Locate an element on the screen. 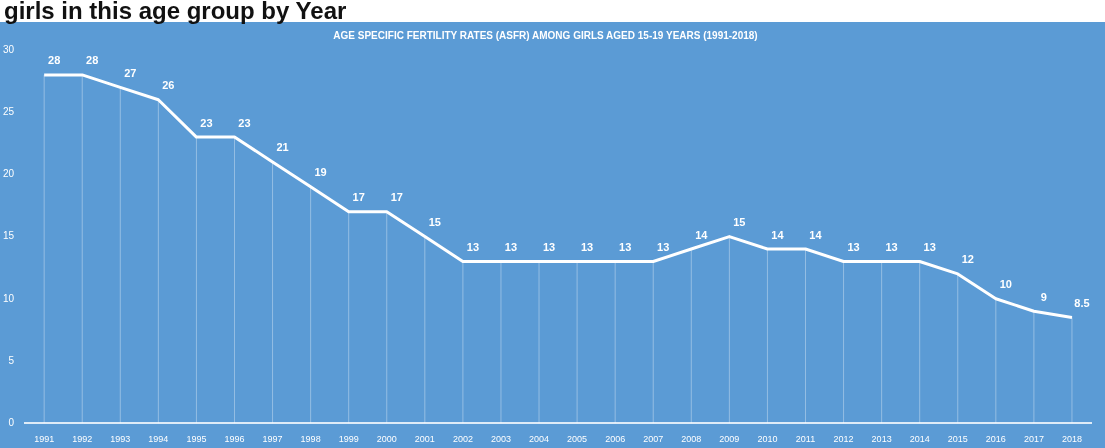 The height and width of the screenshot is (448, 1105). x-tick-label: 1999 is located at coordinates (348, 439).